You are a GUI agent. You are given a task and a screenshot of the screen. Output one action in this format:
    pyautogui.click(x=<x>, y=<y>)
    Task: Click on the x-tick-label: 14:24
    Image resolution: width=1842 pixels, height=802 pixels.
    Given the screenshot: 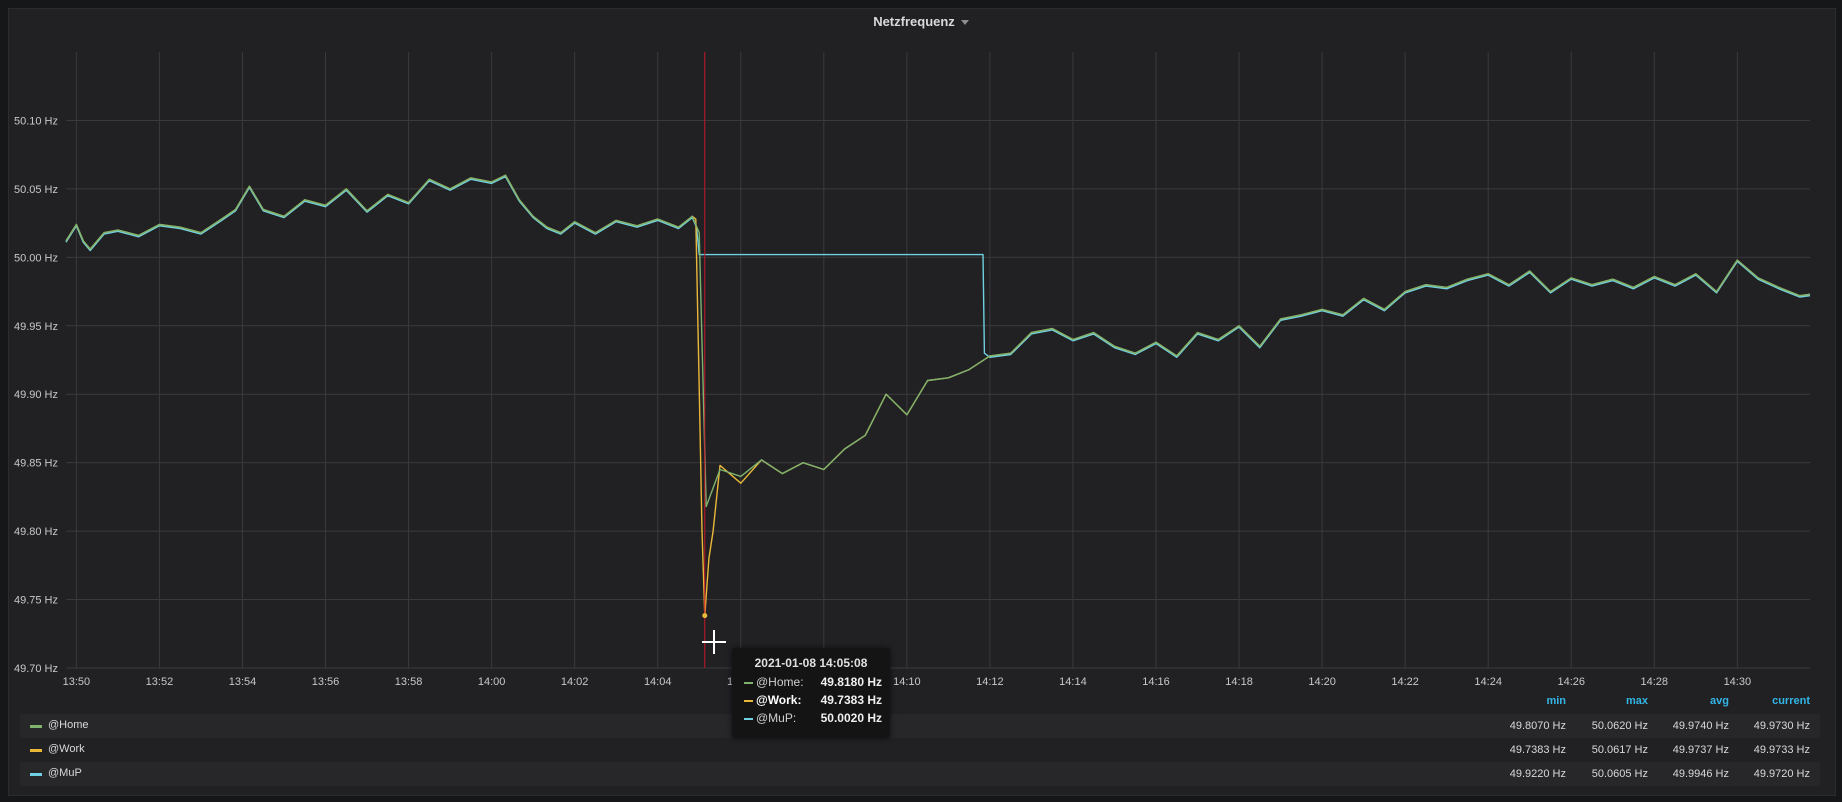 What is the action you would take?
    pyautogui.click(x=1488, y=682)
    